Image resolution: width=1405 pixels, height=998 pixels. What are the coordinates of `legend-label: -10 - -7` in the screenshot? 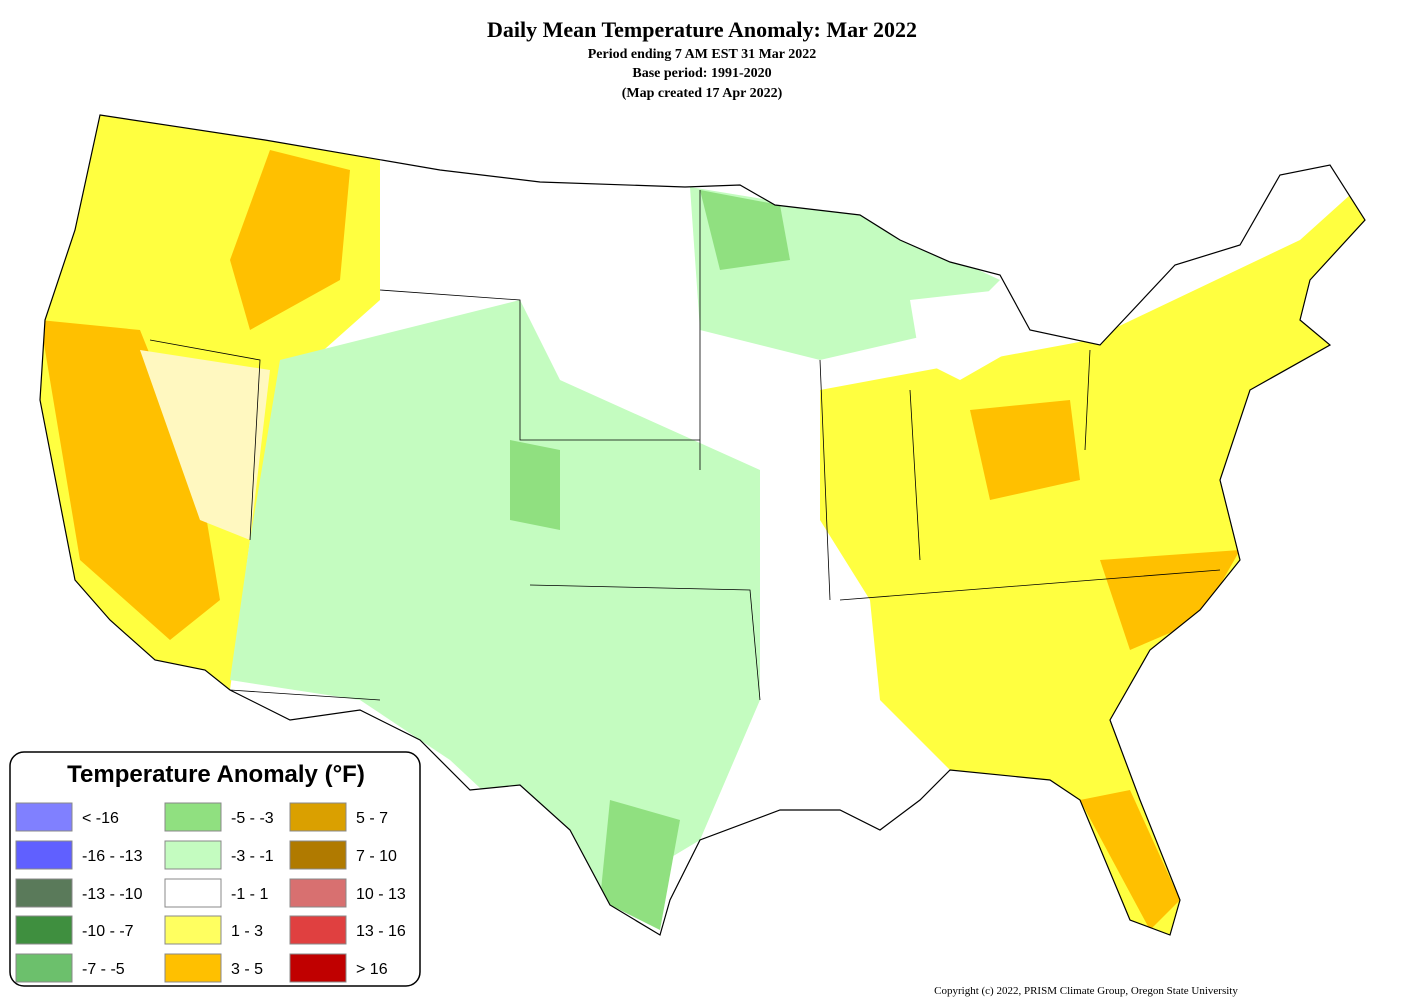 It's located at (108, 931).